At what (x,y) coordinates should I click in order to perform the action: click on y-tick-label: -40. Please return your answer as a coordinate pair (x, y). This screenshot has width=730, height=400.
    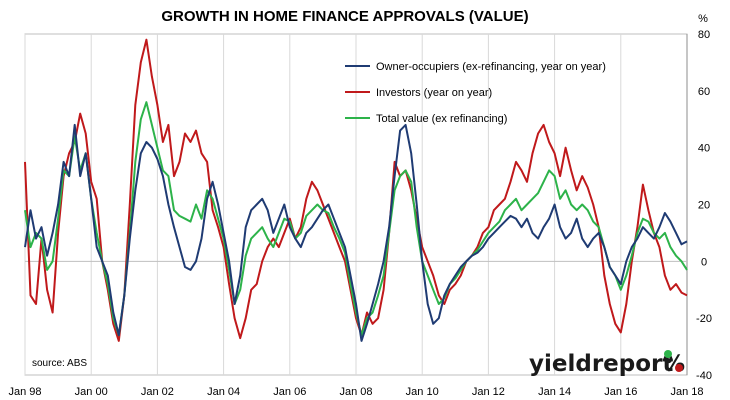
    Looking at the image, I should click on (704, 376).